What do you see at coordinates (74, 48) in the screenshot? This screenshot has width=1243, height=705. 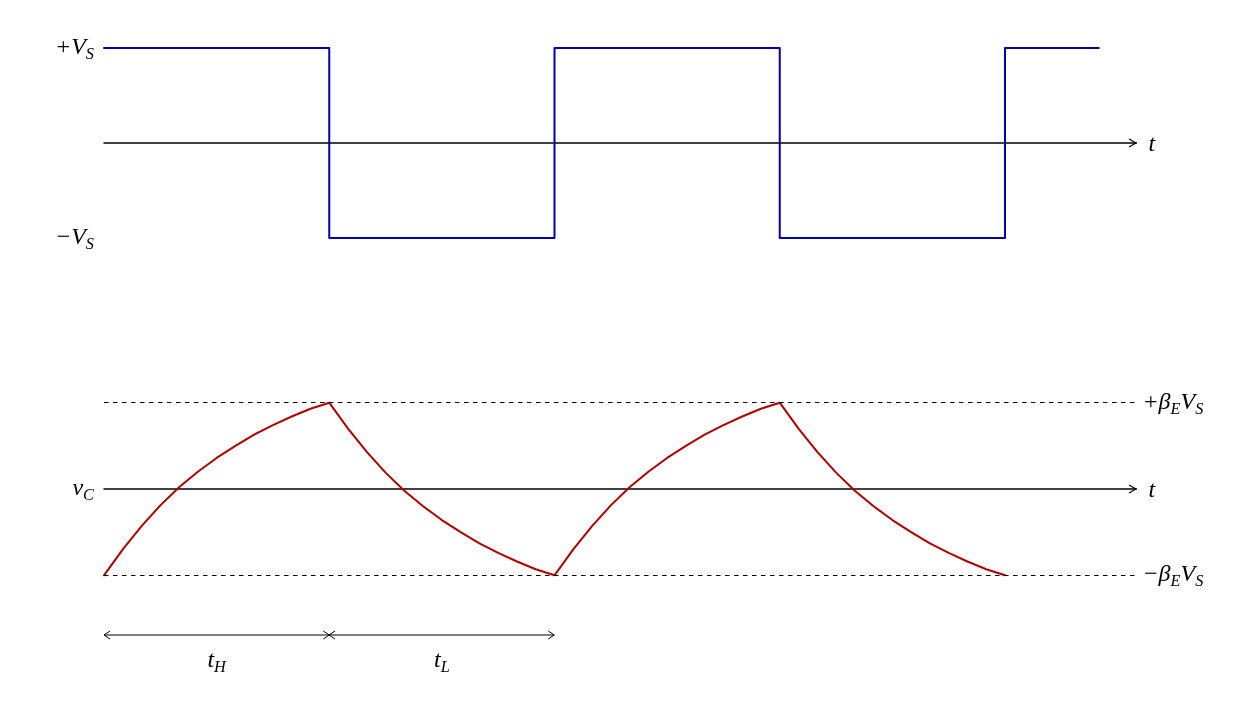 I see `text: +V$_{S}$` at bounding box center [74, 48].